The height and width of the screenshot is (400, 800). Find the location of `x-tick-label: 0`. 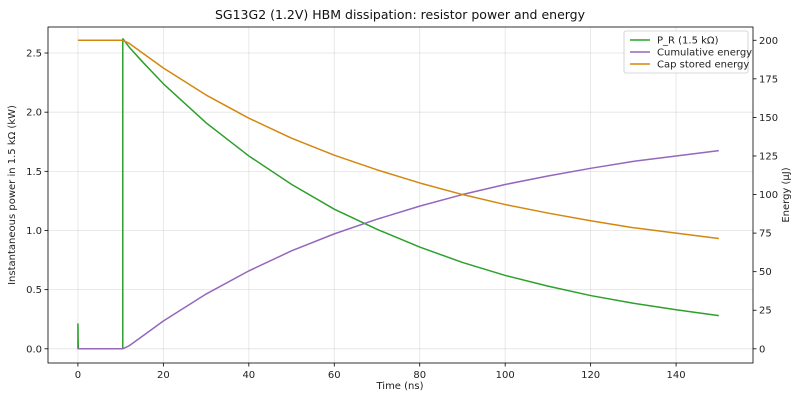

x-tick-label: 0 is located at coordinates (78, 375).